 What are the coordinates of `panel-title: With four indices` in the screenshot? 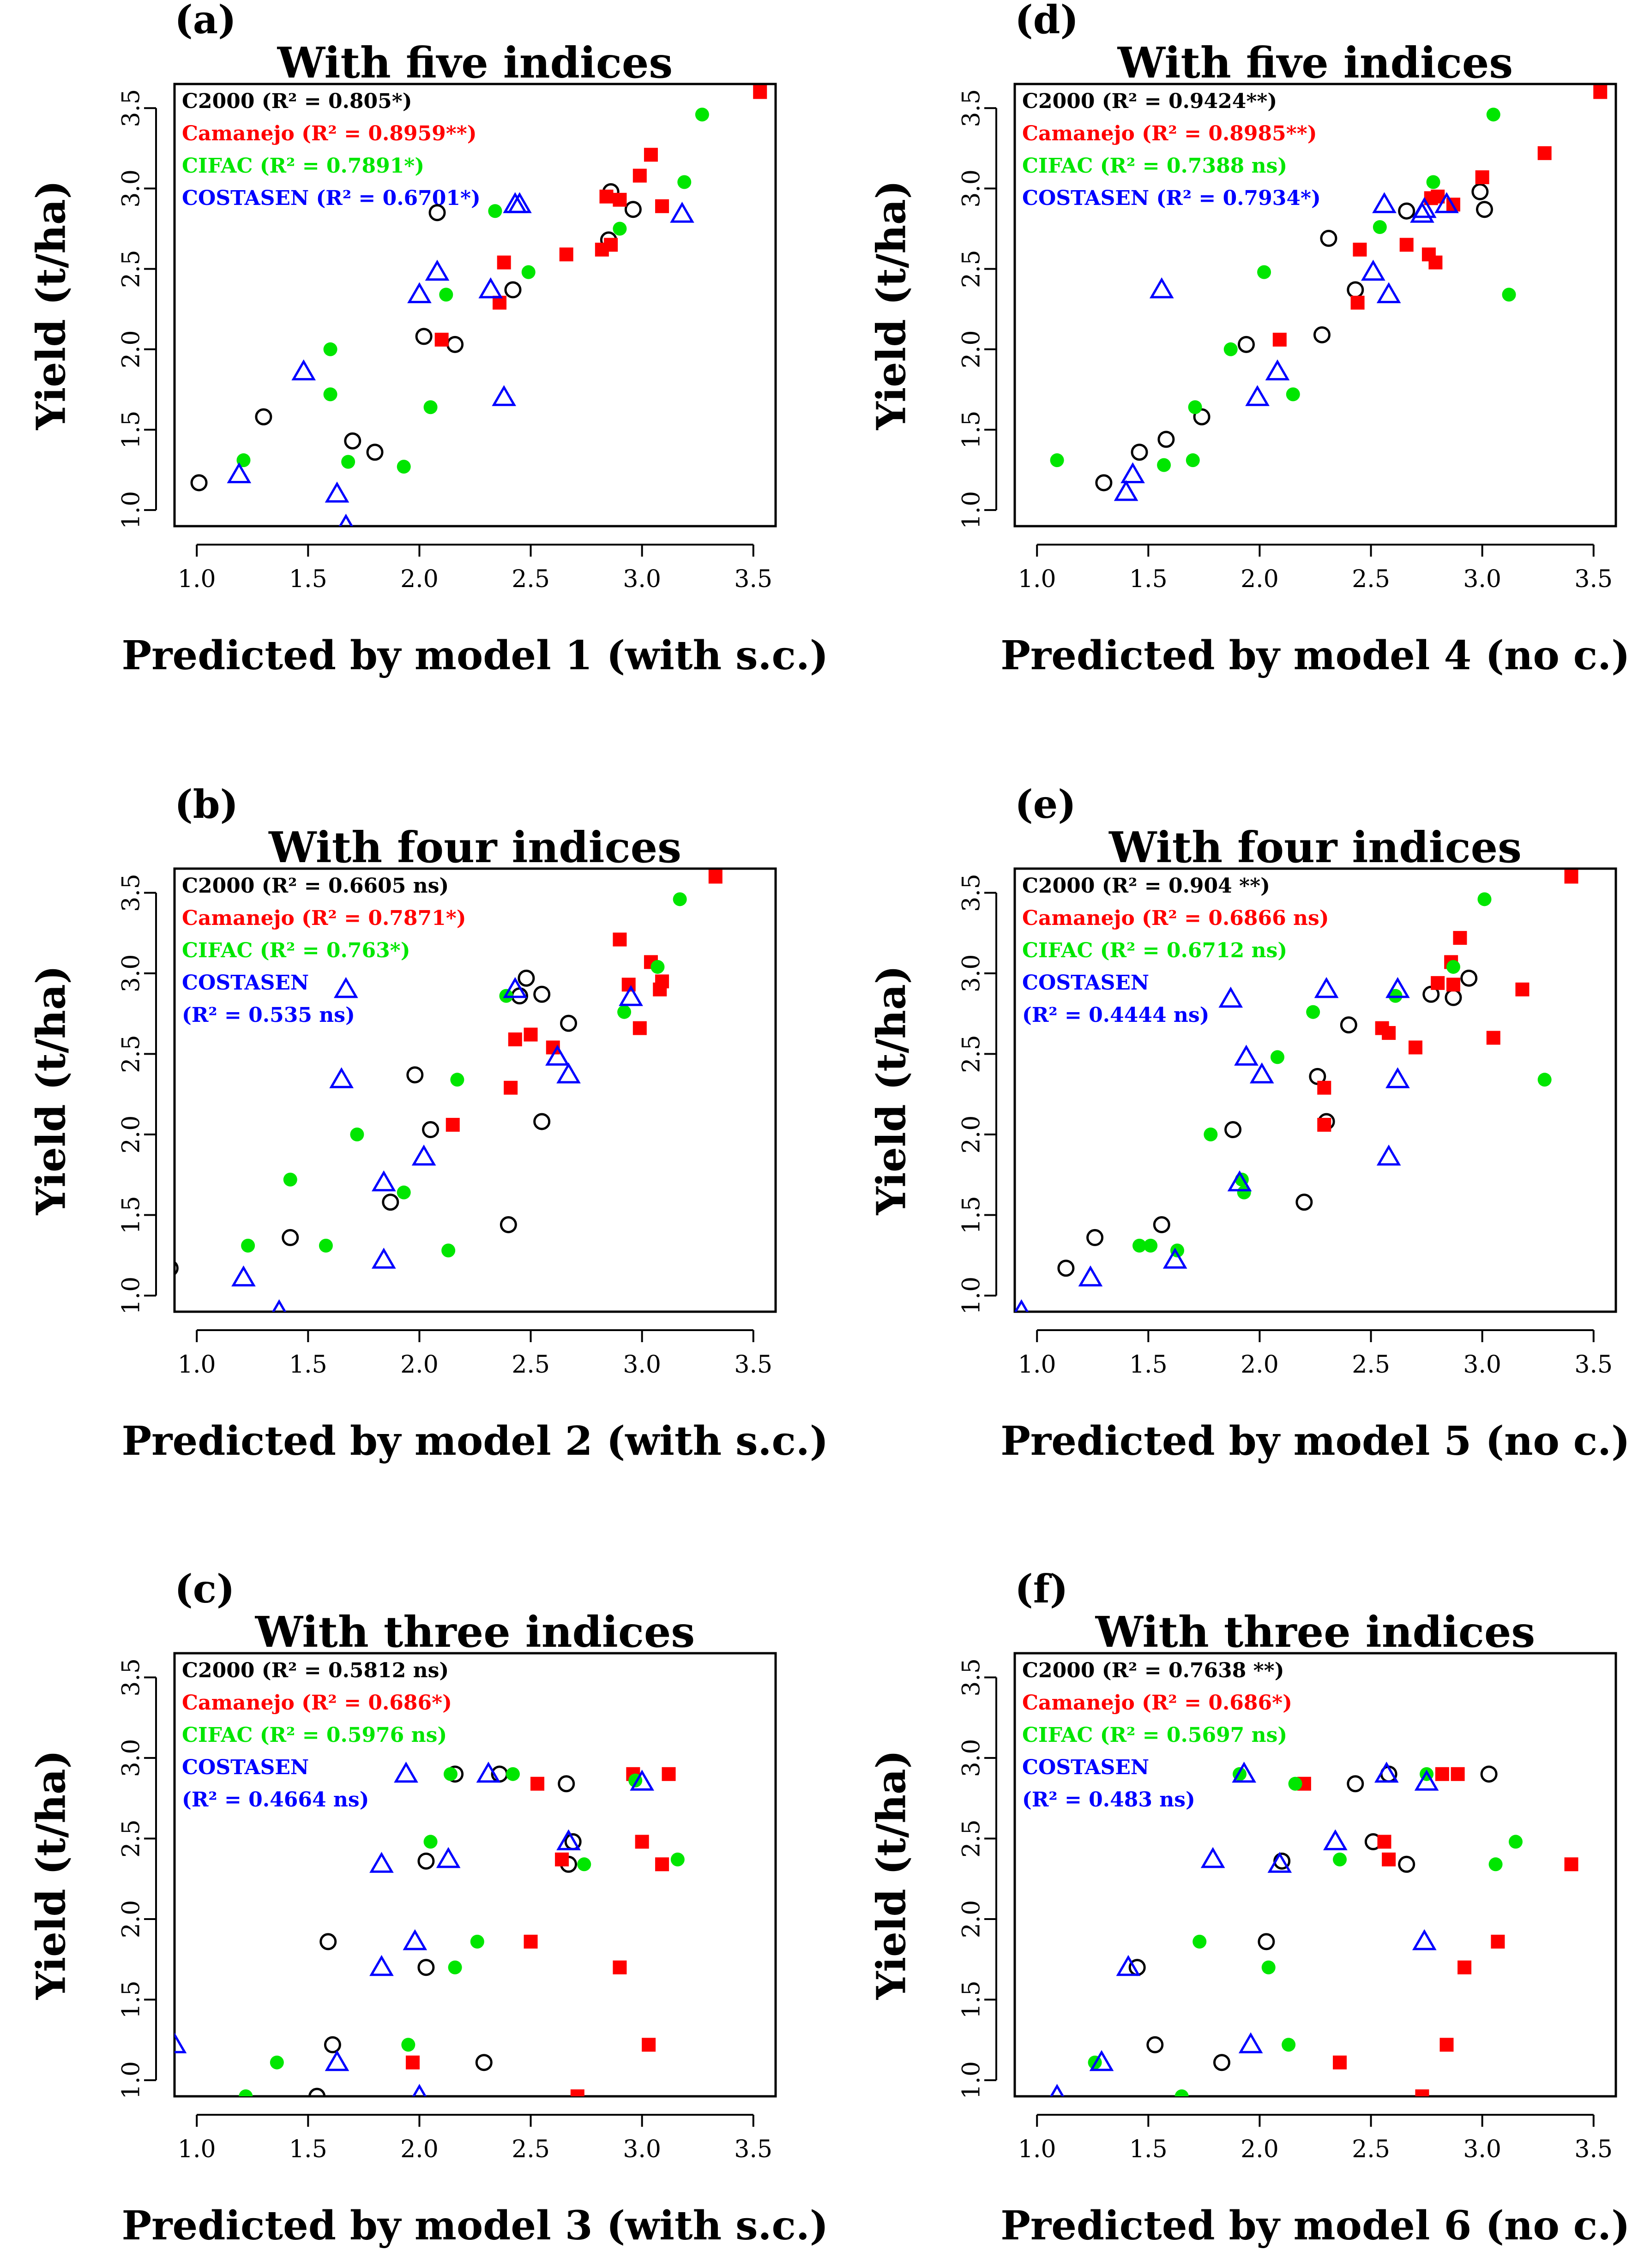 It's located at (1315, 847).